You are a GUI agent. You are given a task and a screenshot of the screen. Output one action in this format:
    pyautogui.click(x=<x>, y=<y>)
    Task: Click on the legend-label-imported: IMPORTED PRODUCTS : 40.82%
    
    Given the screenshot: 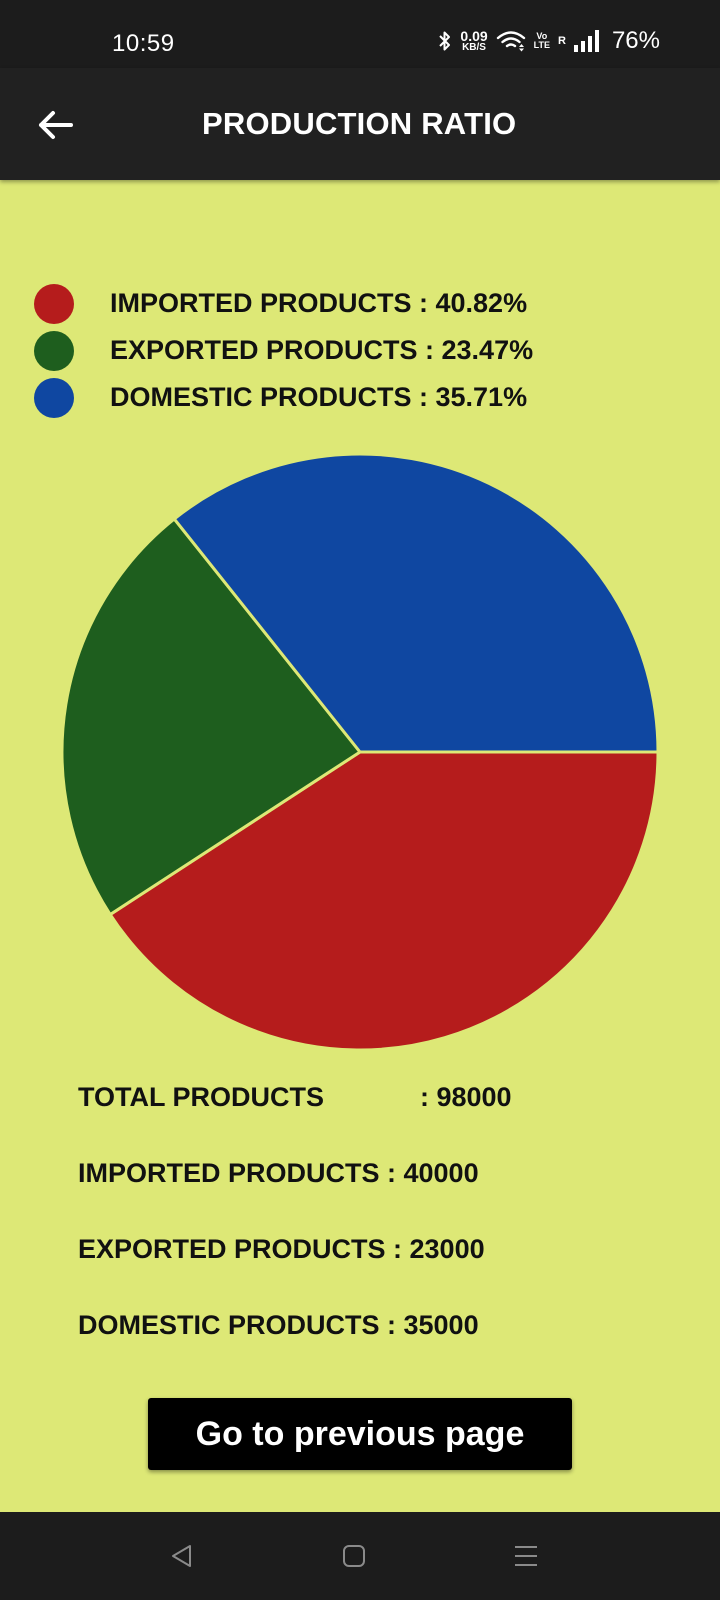 What is the action you would take?
    pyautogui.click(x=319, y=303)
    